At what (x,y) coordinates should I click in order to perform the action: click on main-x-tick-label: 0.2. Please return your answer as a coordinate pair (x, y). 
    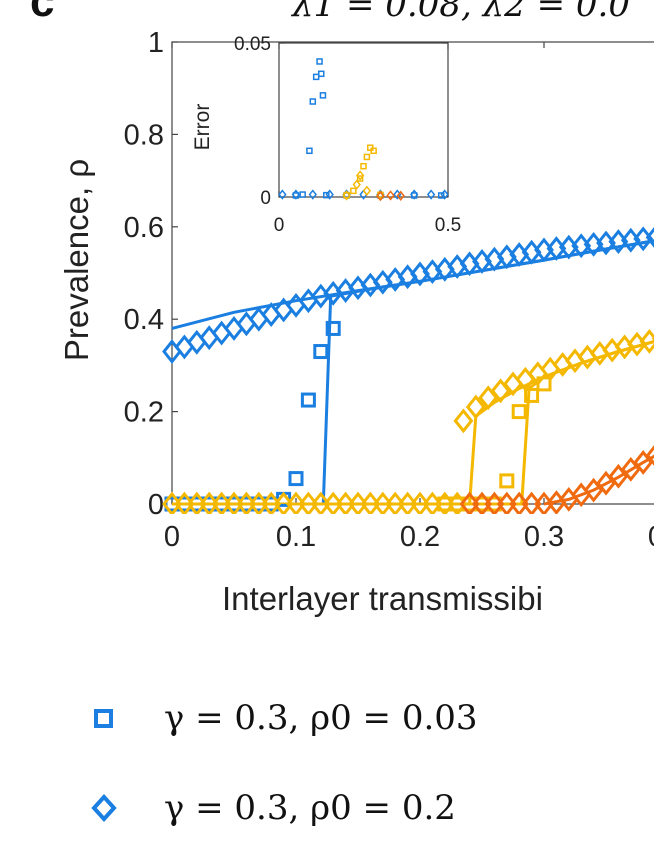
    Looking at the image, I should click on (420, 537).